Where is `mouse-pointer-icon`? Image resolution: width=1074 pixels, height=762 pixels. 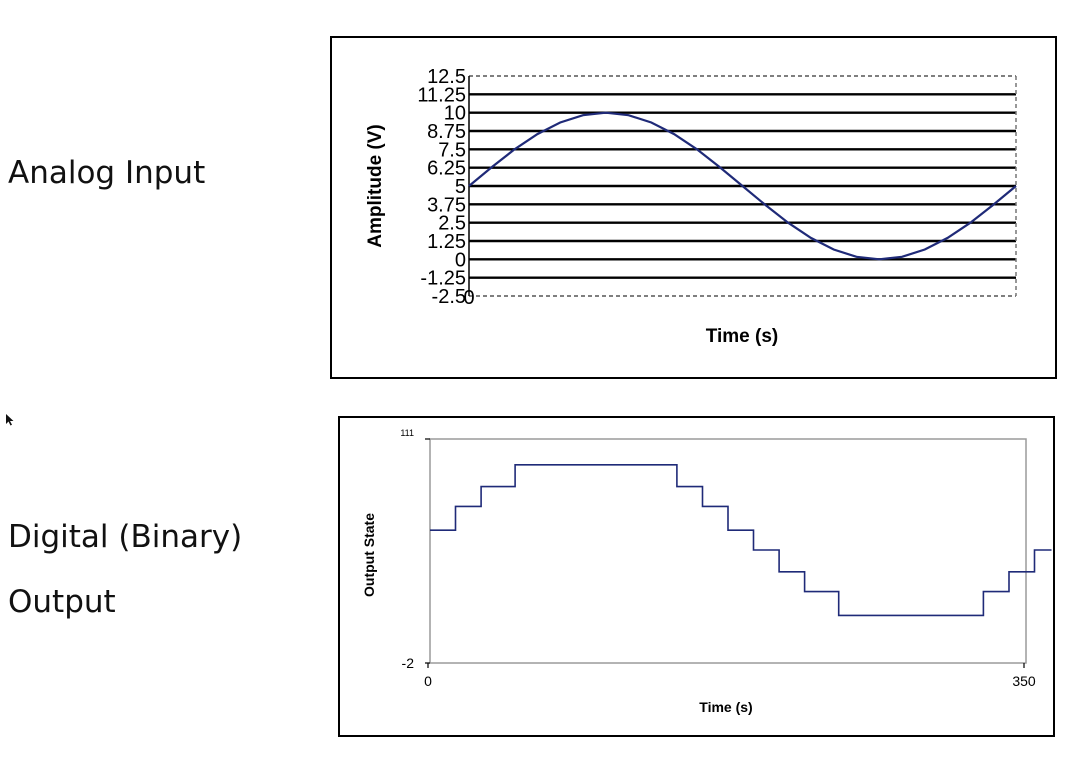 mouse-pointer-icon is located at coordinates (10, 420).